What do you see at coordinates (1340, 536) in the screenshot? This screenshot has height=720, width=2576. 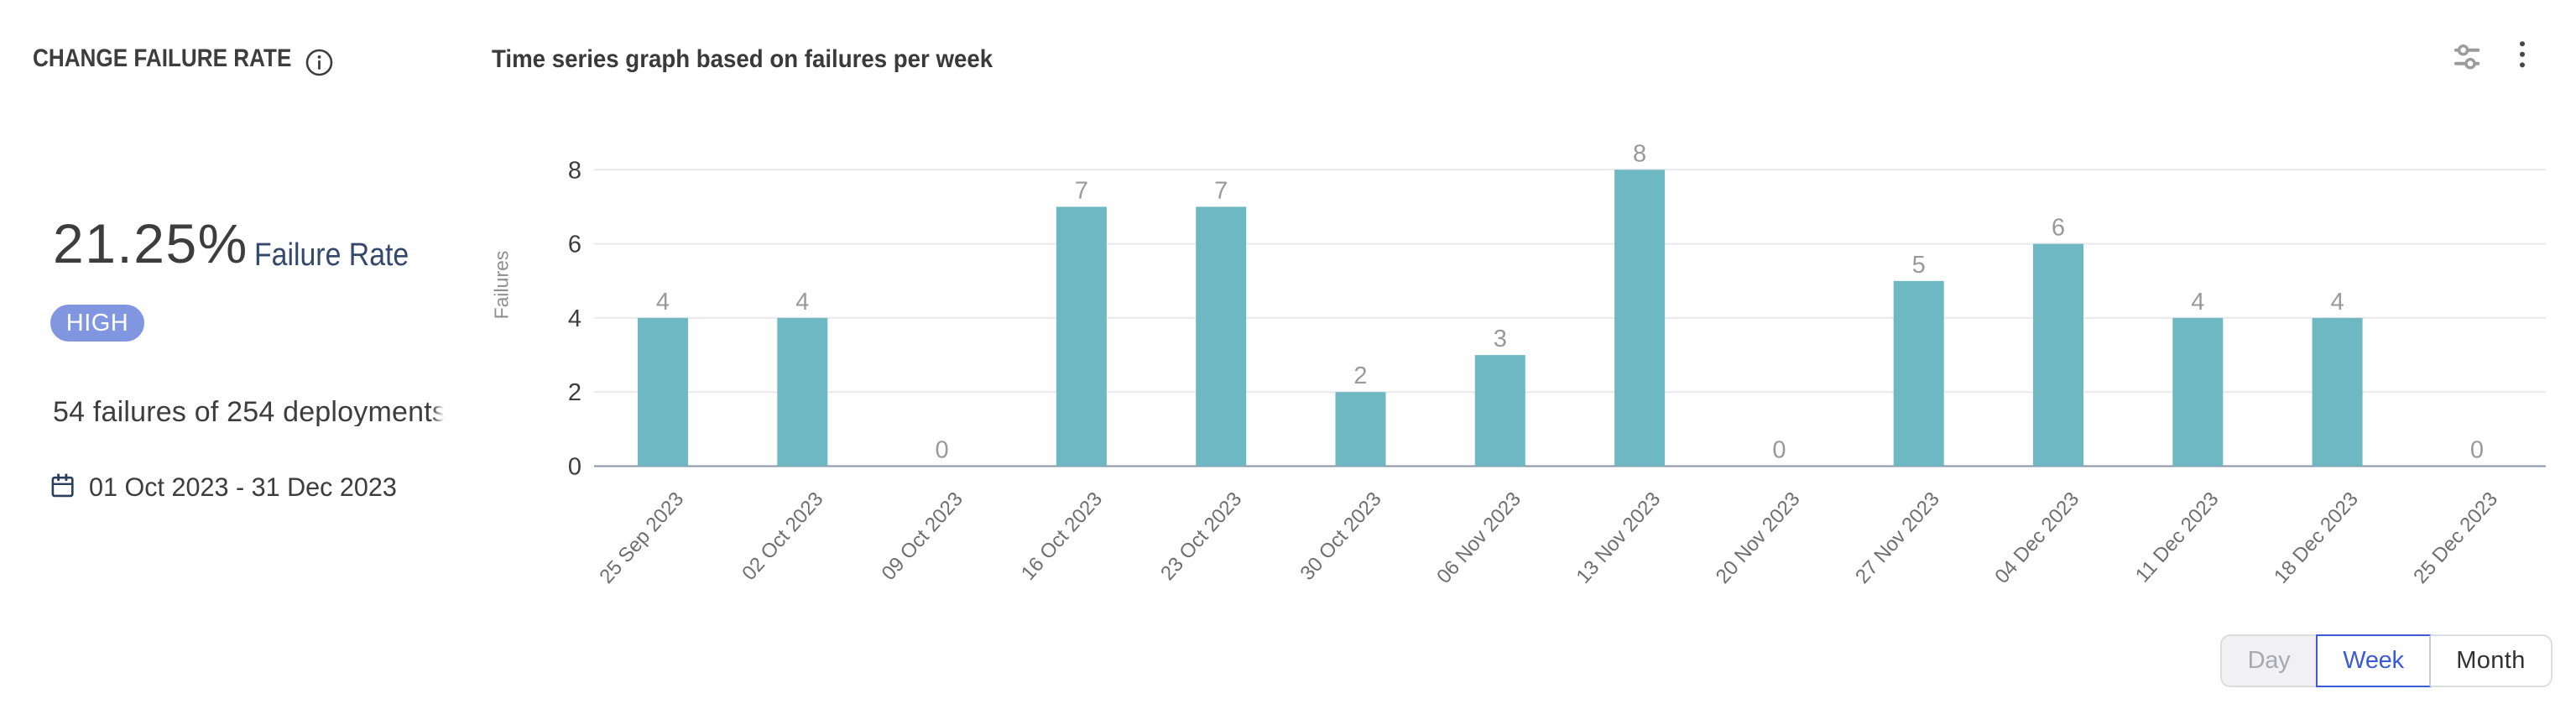 I see `svg-text: 30 Oct 2023` at bounding box center [1340, 536].